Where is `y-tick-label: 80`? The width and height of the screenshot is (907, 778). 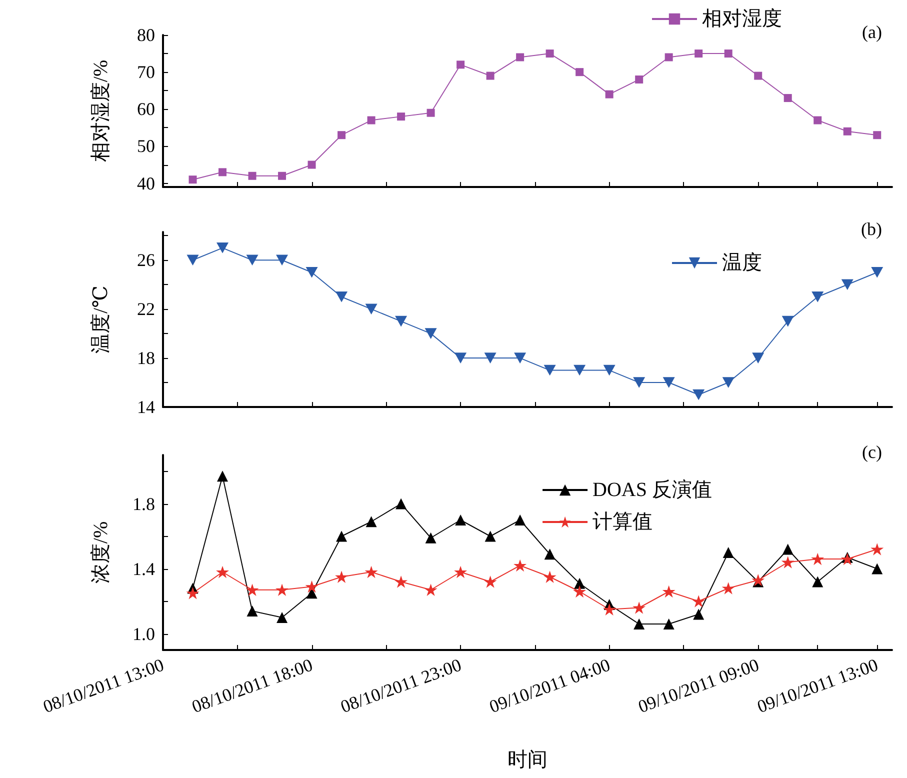 y-tick-label: 80 is located at coordinates (146, 35).